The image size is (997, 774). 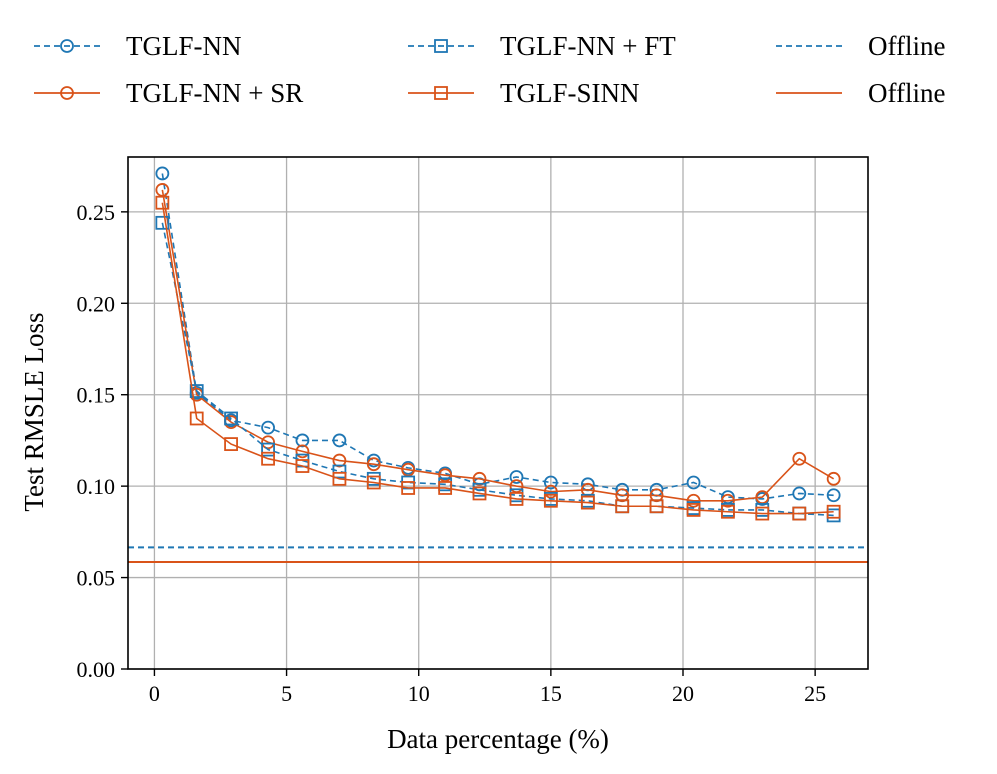 I want to click on legend-entry: TGLF-NN, so click(x=138, y=46).